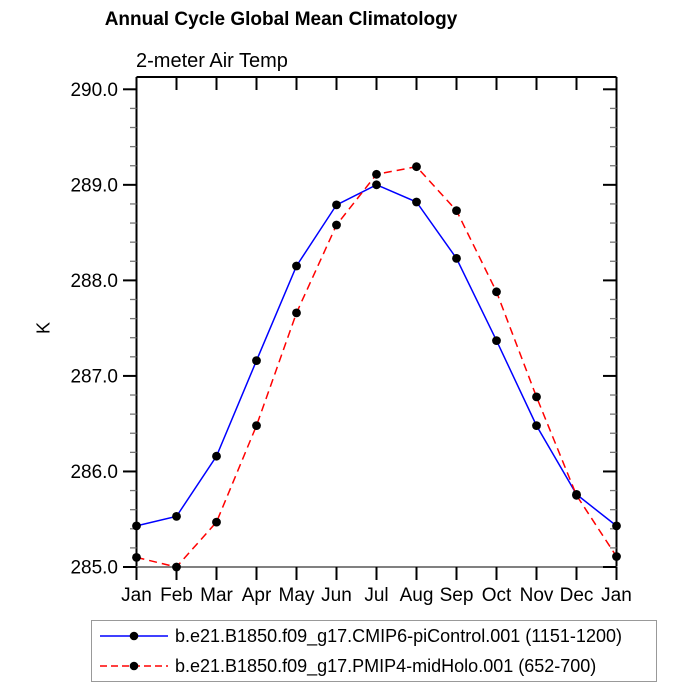 This screenshot has height=700, width=700. What do you see at coordinates (94, 90) in the screenshot?
I see `y-tick-label: 290.0` at bounding box center [94, 90].